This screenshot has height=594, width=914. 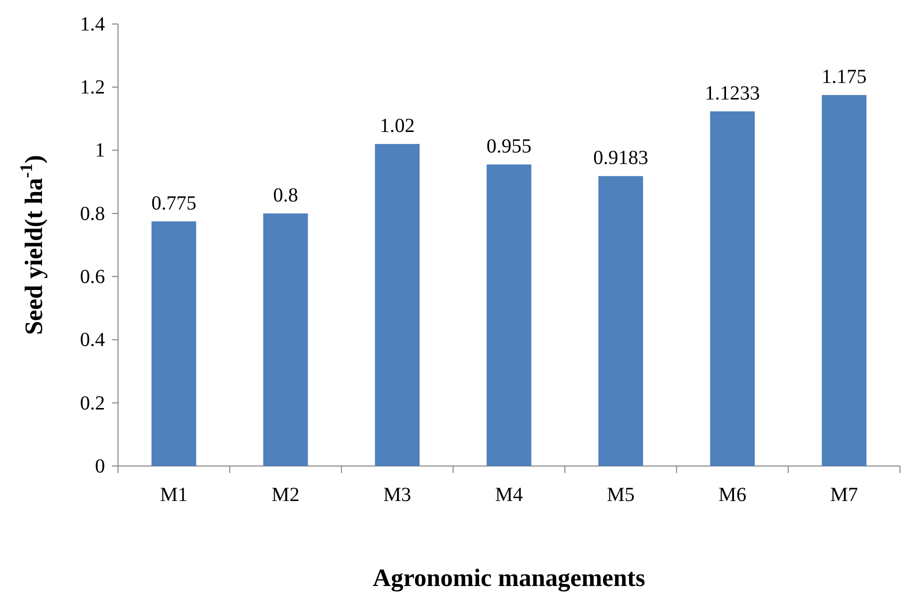 I want to click on x-tick-label: M1, so click(x=174, y=495).